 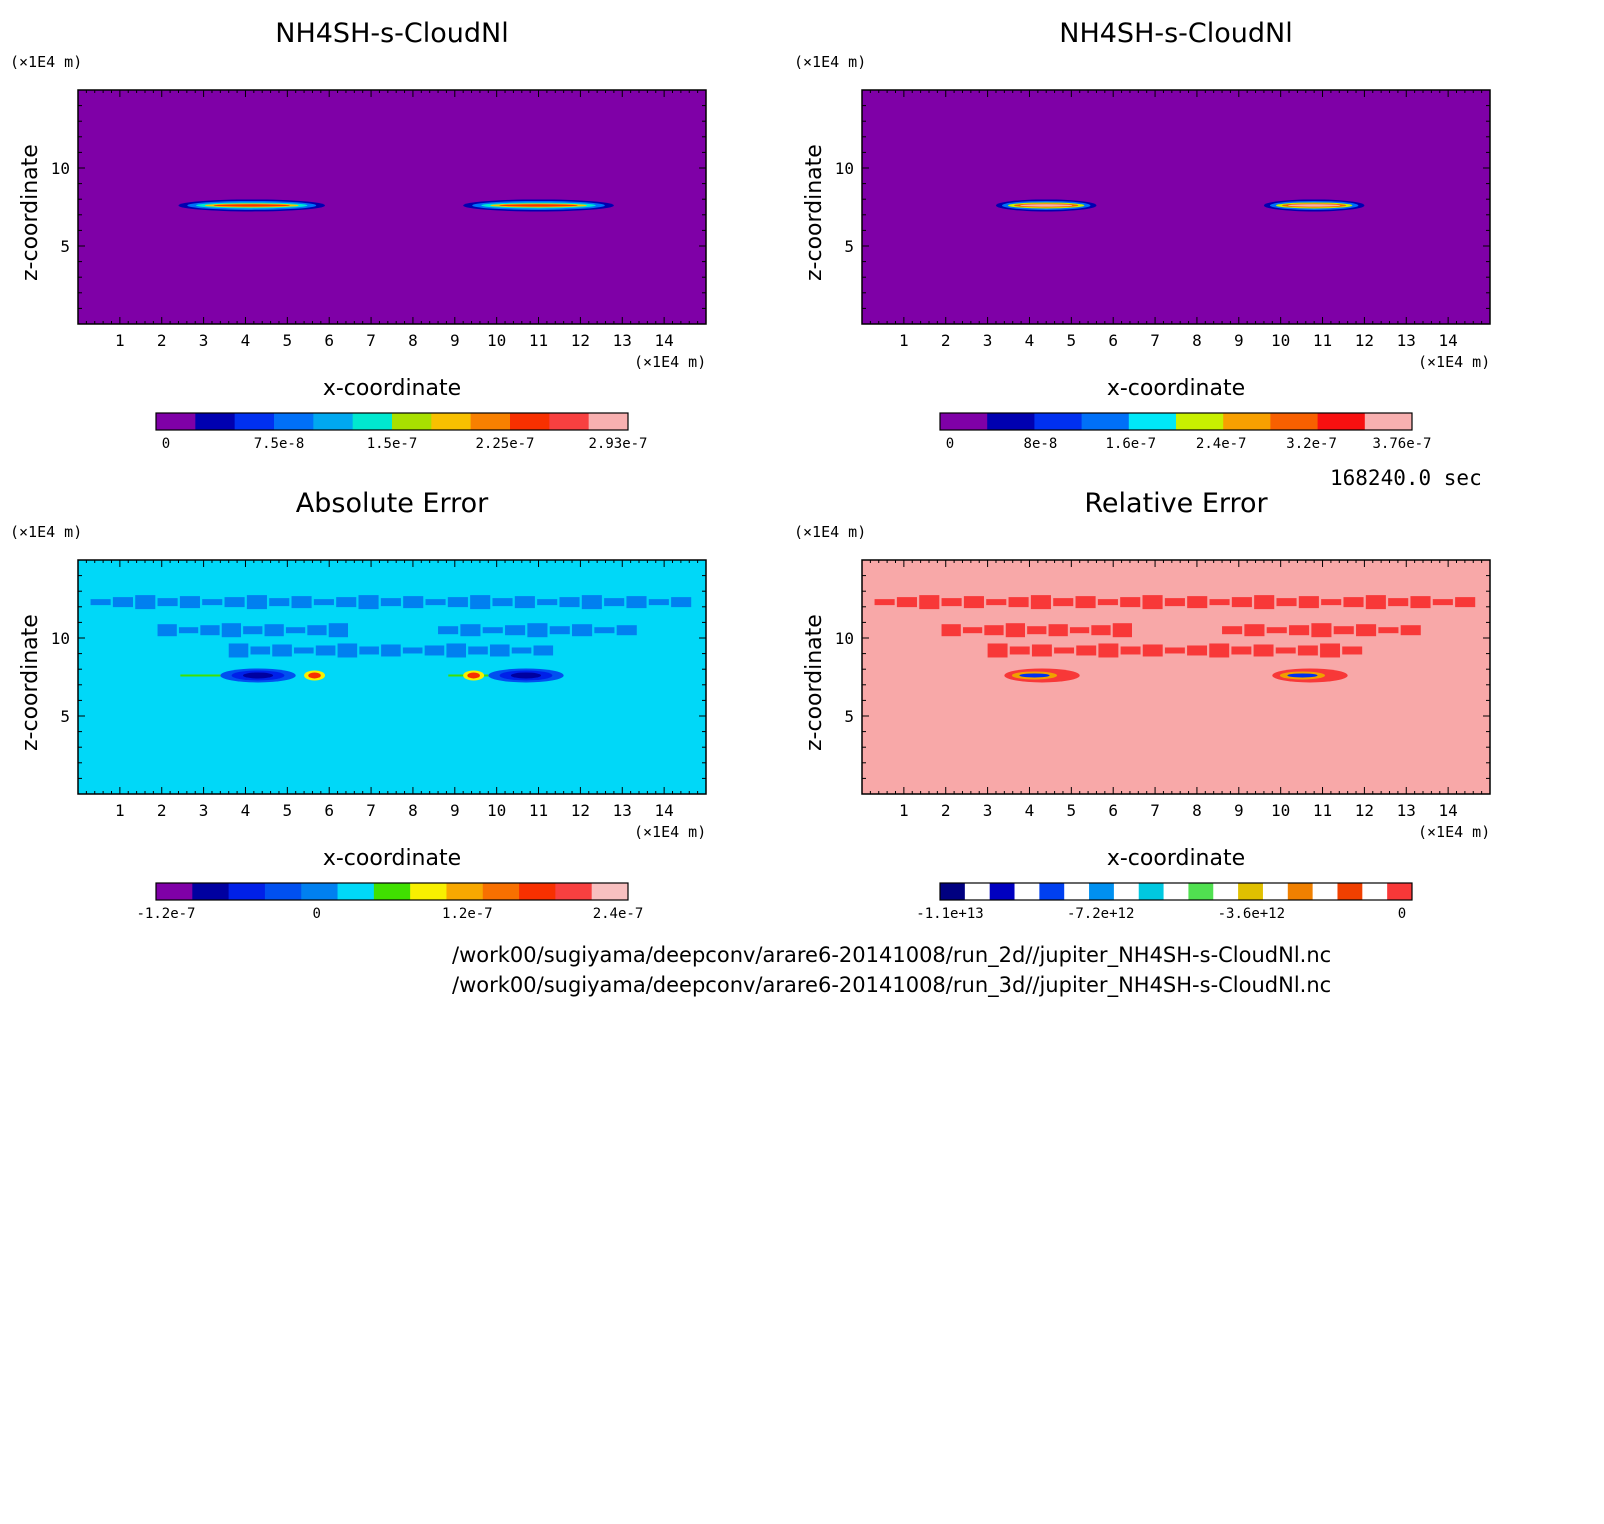 What do you see at coordinates (65, 246) in the screenshot?
I see `y-tick-label: 5` at bounding box center [65, 246].